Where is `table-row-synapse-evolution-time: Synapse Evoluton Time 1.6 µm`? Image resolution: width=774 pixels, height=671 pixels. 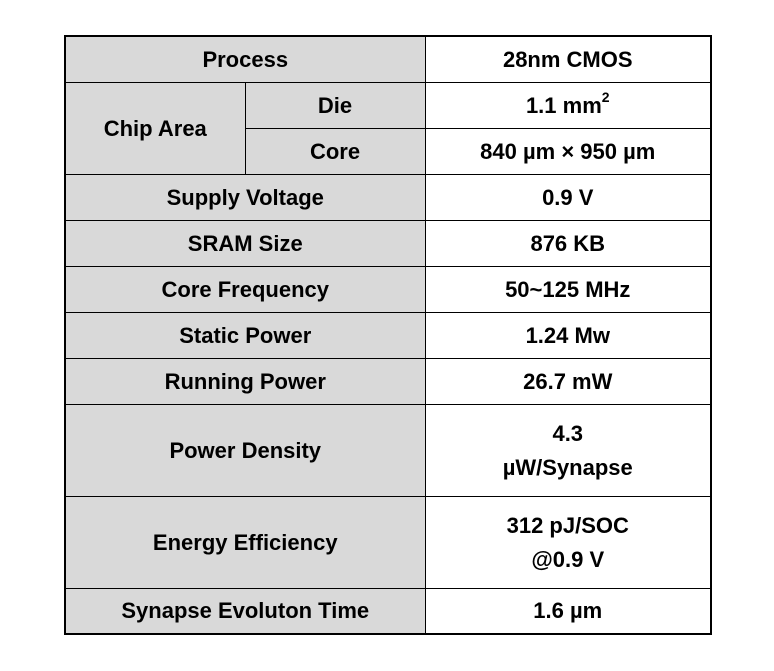 table-row-synapse-evolution-time: Synapse Evoluton Time 1.6 µm is located at coordinates (388, 611).